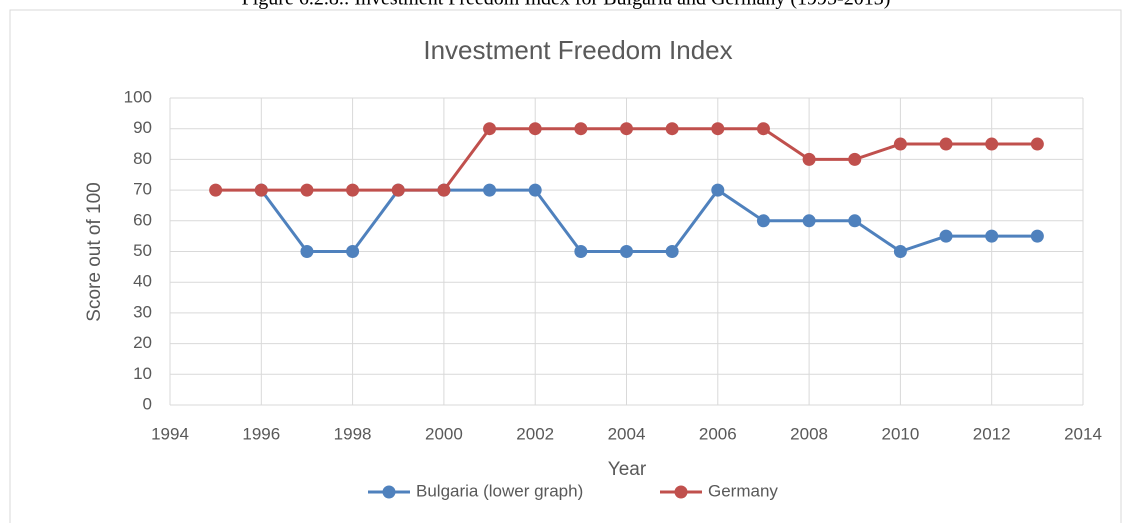 The width and height of the screenshot is (1132, 523). Describe the element at coordinates (142, 127) in the screenshot. I see `y-tick-label: 90` at that location.